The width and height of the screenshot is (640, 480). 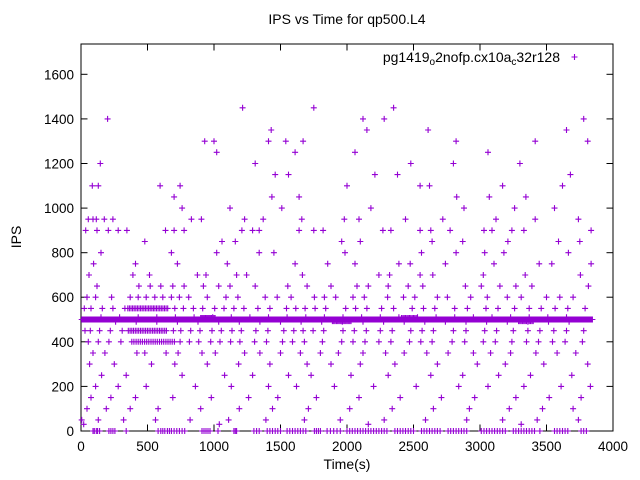 What do you see at coordinates (81, 446) in the screenshot?
I see `x-tick-label: 0` at bounding box center [81, 446].